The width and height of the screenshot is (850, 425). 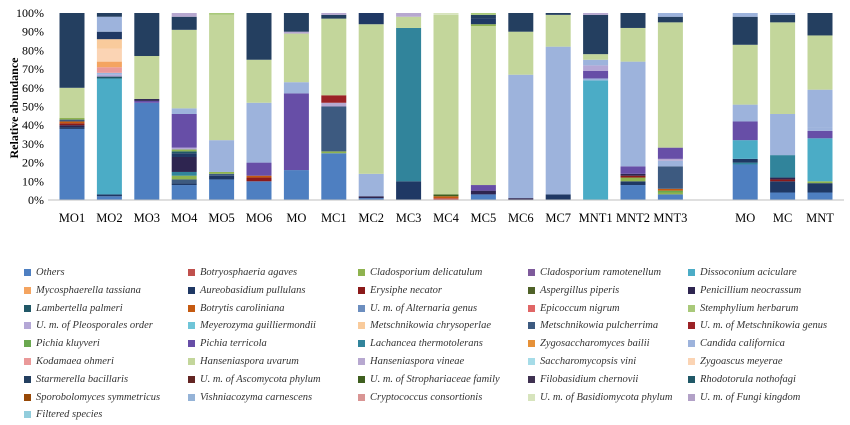 I want to click on y-tick-label: 80%, so click(x=33, y=50).